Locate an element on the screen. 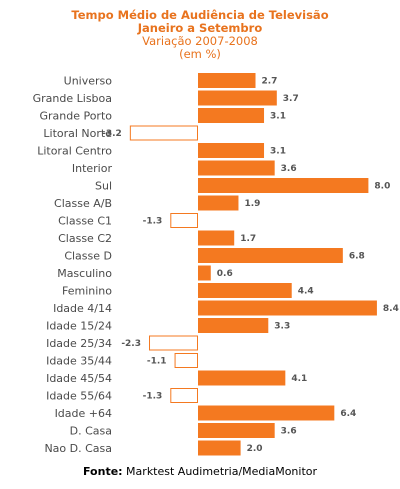  category-label: Idade 4/14 is located at coordinates (82, 308).